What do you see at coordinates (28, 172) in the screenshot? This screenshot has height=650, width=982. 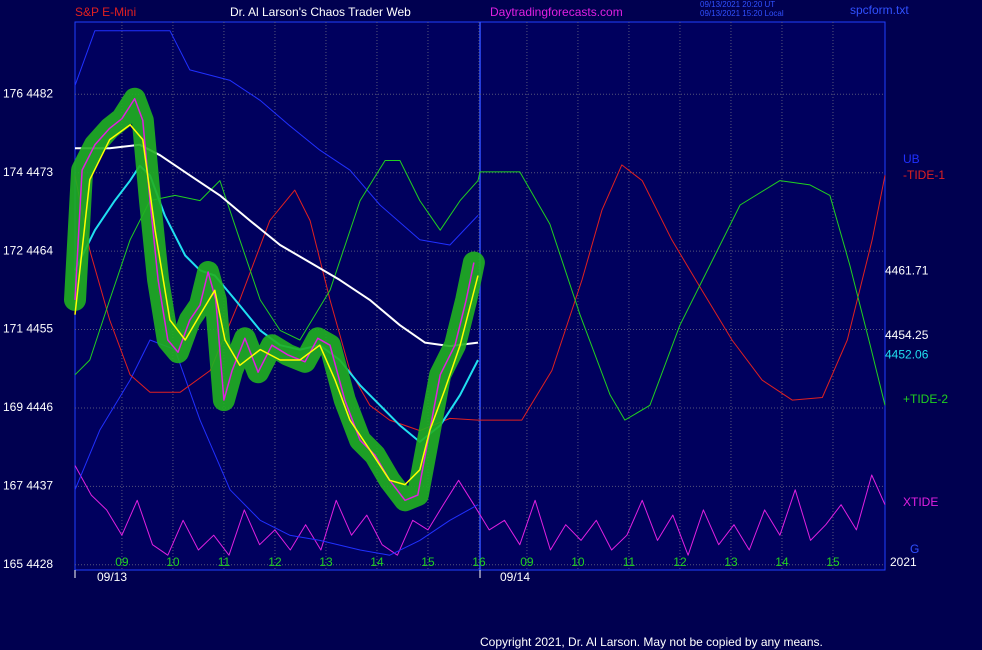 I see `y-tick-label: 174 4473` at bounding box center [28, 172].